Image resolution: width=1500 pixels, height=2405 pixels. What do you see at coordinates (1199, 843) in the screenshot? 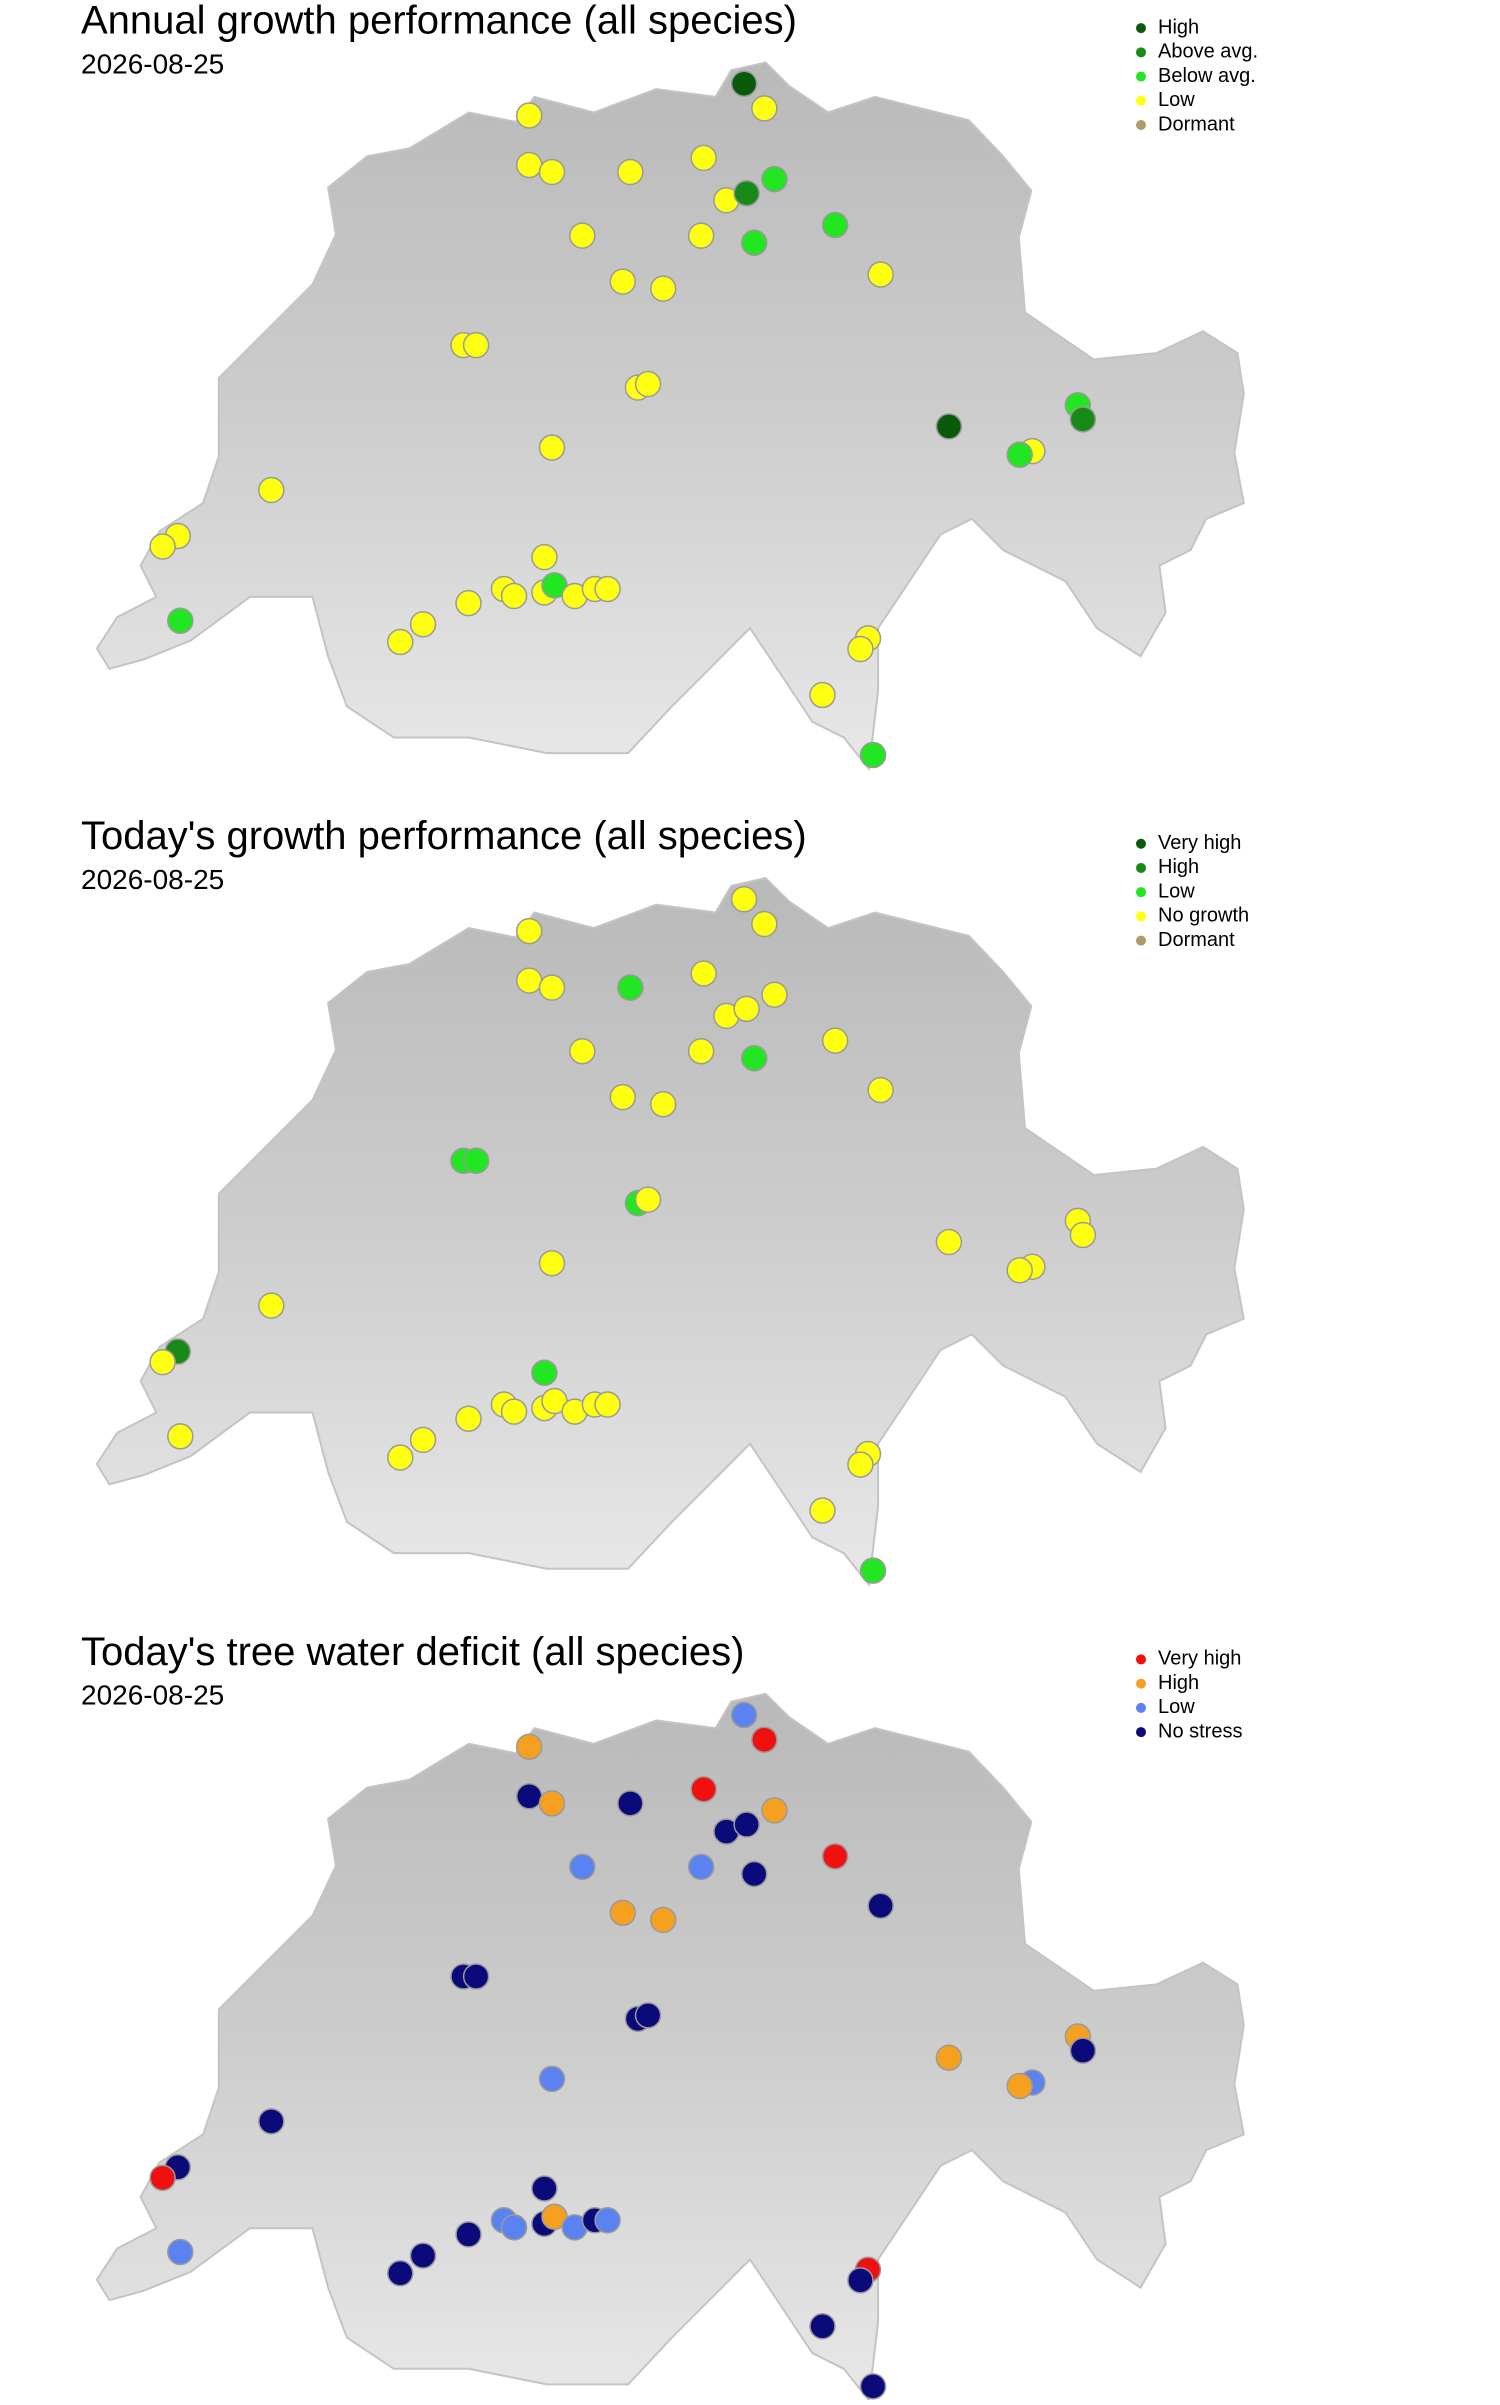
I see `legend-label: Very high` at bounding box center [1199, 843].